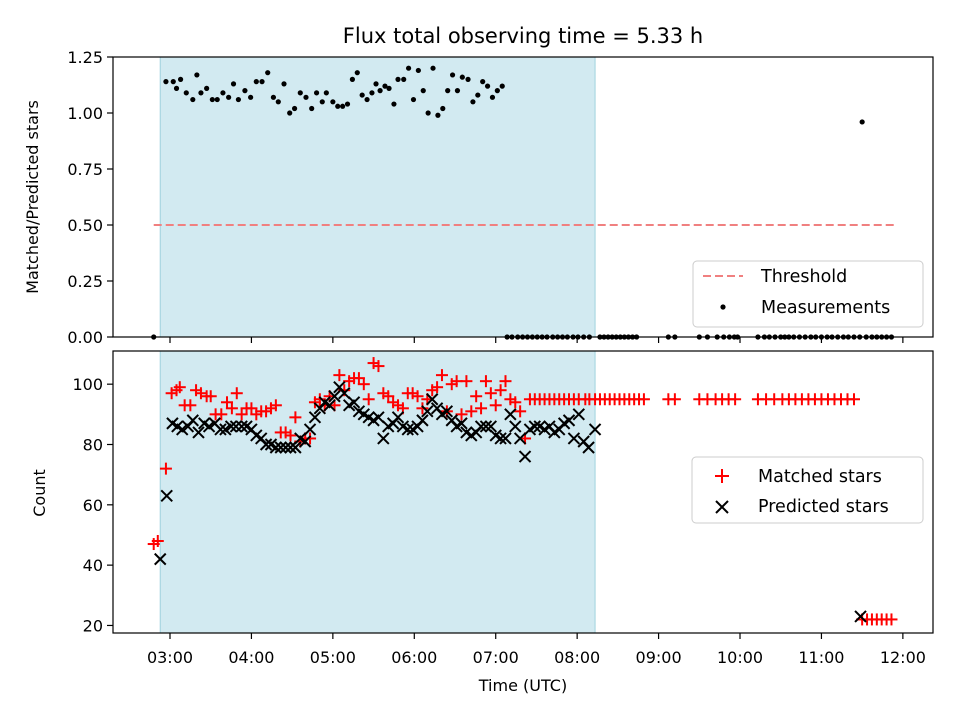 The image size is (960, 720). I want to click on ratio-ytick-label-0: 0.00, so click(85, 337).